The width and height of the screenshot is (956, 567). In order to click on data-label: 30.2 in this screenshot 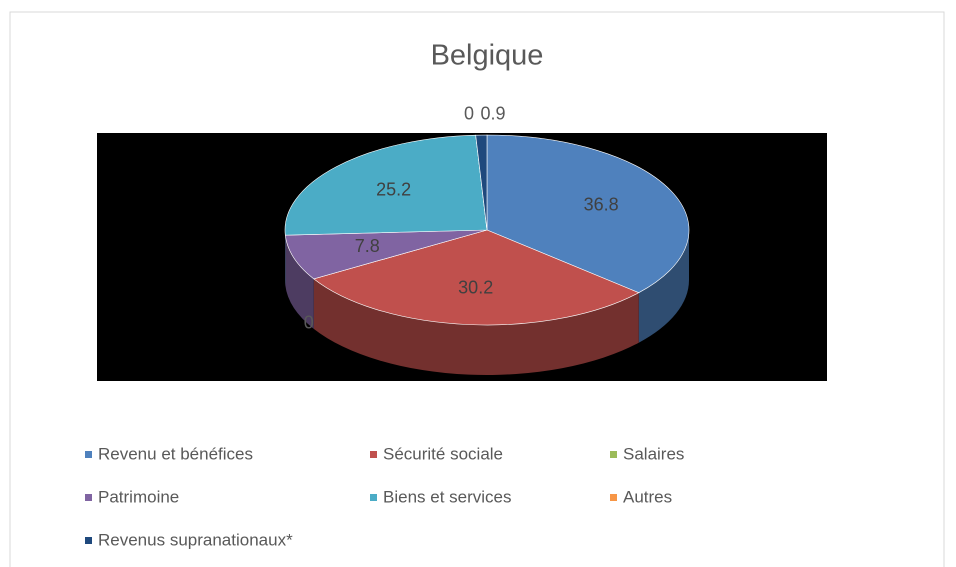, I will do `click(475, 287)`.